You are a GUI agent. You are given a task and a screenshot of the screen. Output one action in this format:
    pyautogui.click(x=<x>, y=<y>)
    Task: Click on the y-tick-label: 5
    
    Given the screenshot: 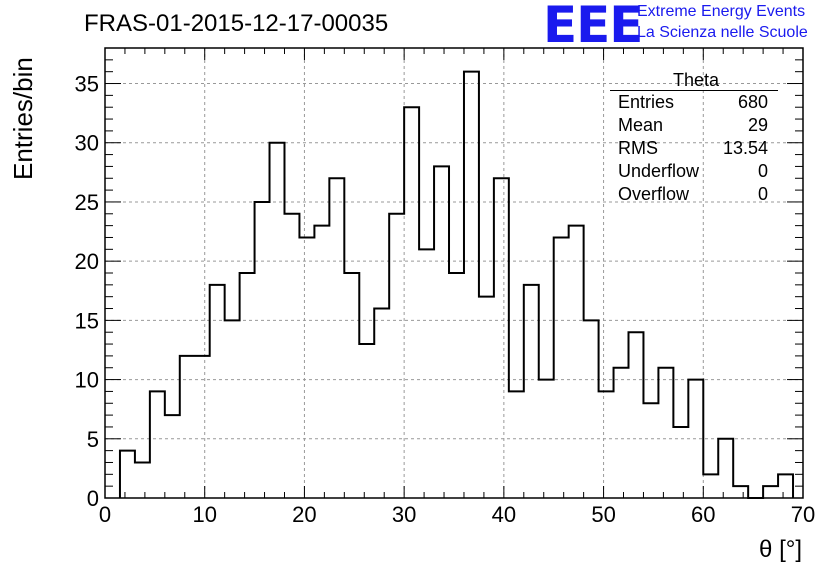 What is the action you would take?
    pyautogui.click(x=93, y=439)
    